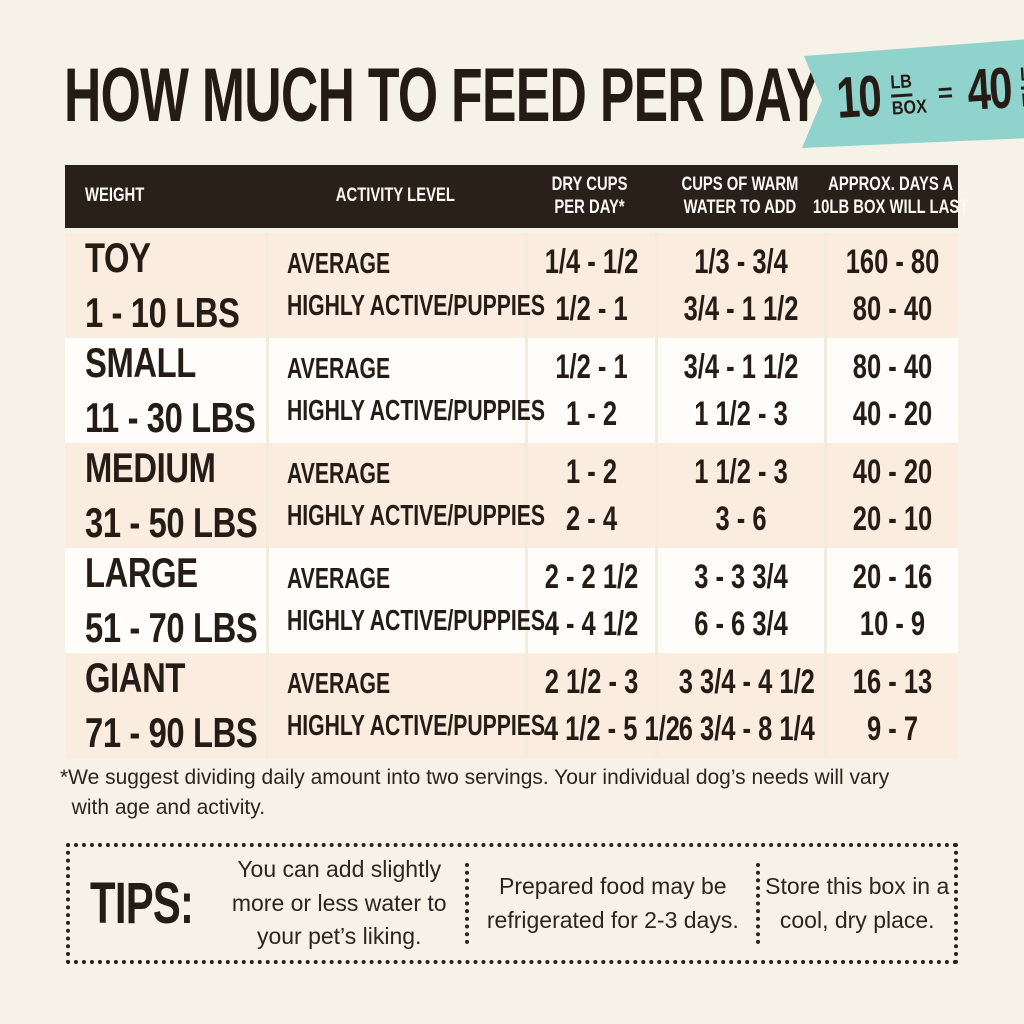  Describe the element at coordinates (591, 414) in the screenshot. I see `dry-cups-high: 1 - 2` at that location.